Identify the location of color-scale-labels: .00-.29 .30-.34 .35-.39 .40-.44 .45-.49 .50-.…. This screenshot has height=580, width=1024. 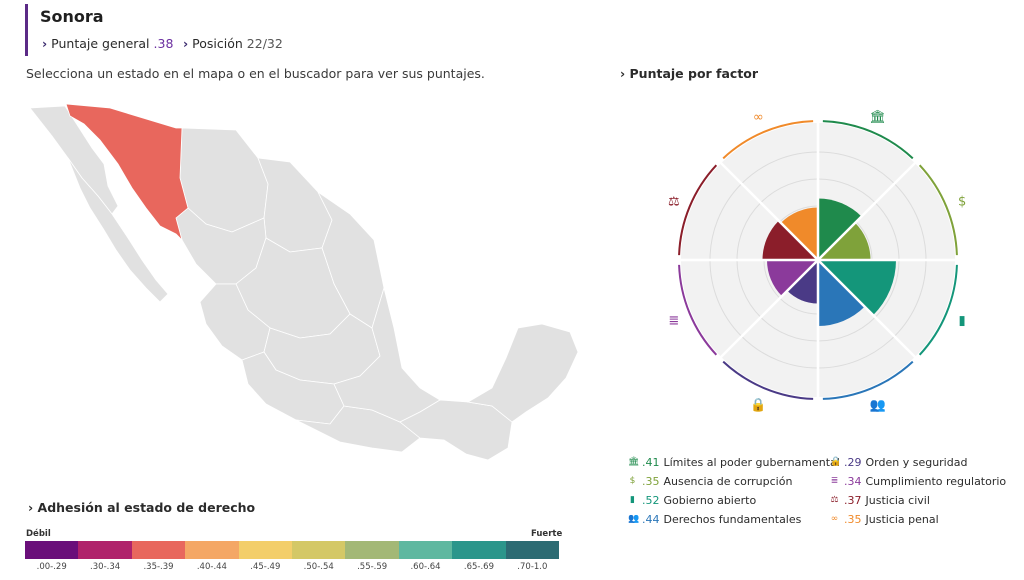
(292, 567).